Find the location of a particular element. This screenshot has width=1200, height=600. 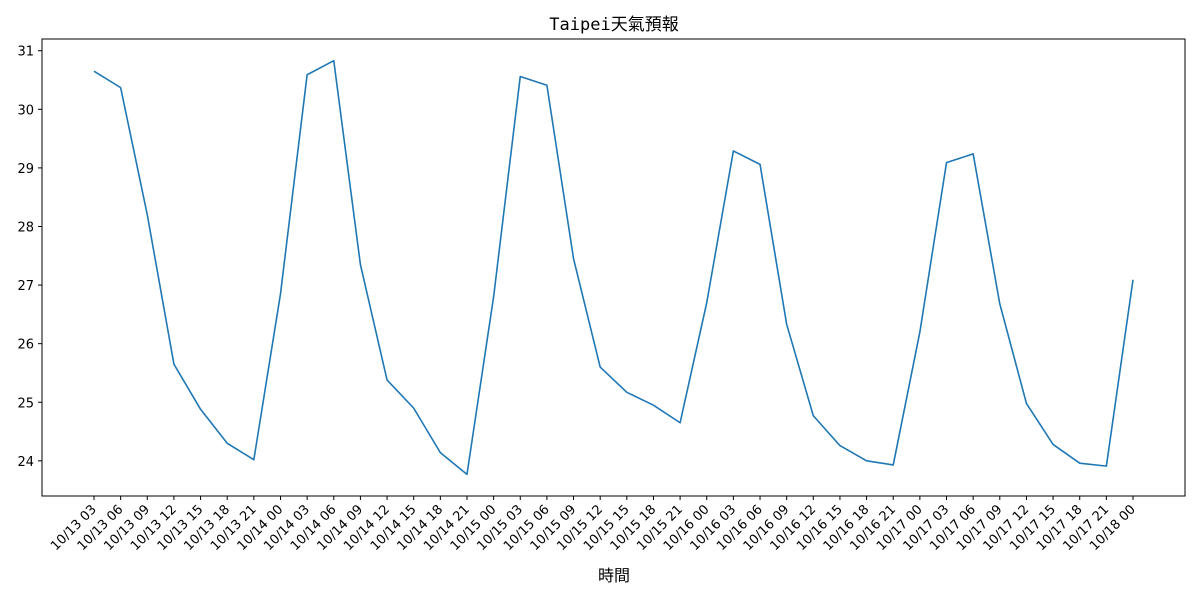

y-tick-label: 26 is located at coordinates (25, 345).